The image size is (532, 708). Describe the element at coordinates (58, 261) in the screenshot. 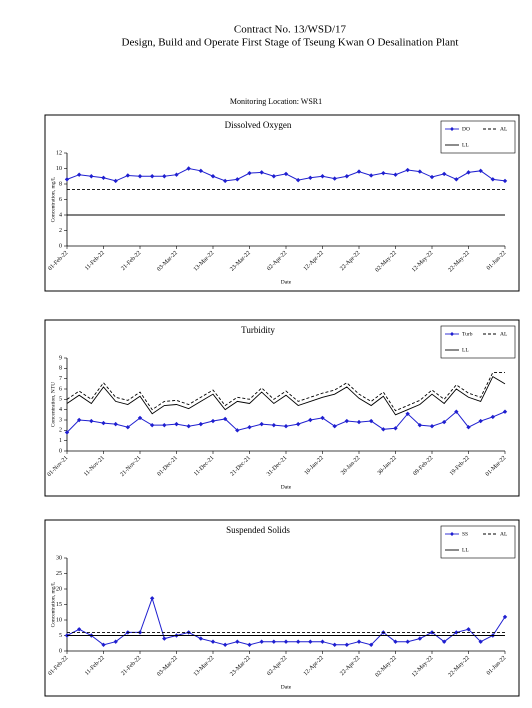

I see `x-tick-label: 01-Feb-22` at that location.